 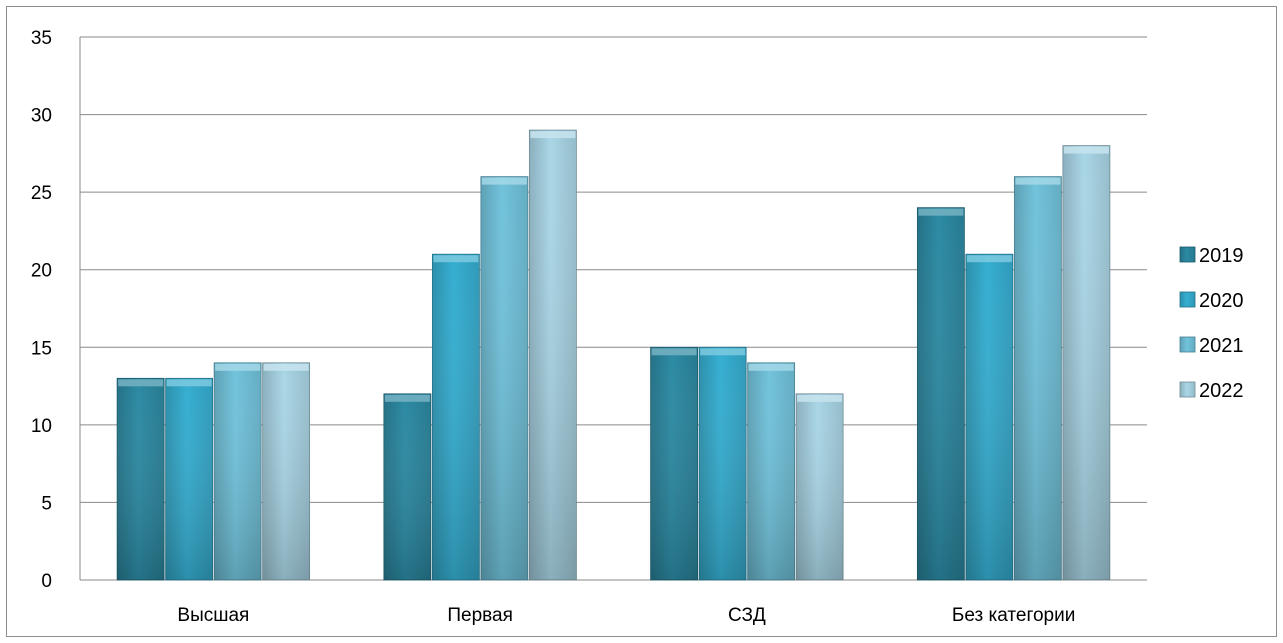 I want to click on bar-2019-СЗД, so click(x=674, y=463).